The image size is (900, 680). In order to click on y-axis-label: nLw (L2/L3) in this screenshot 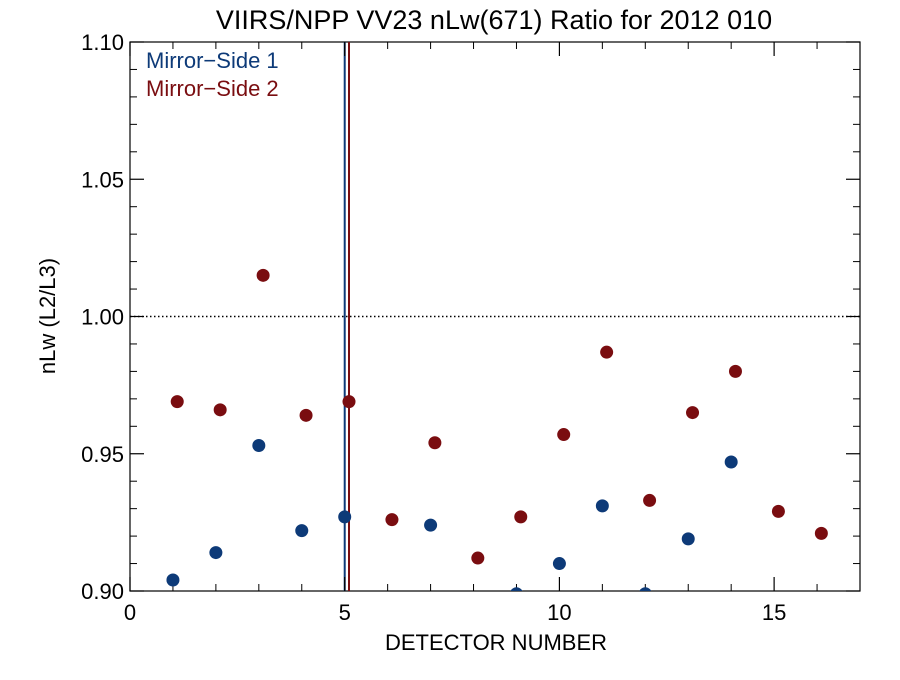, I will do `click(47, 316)`.